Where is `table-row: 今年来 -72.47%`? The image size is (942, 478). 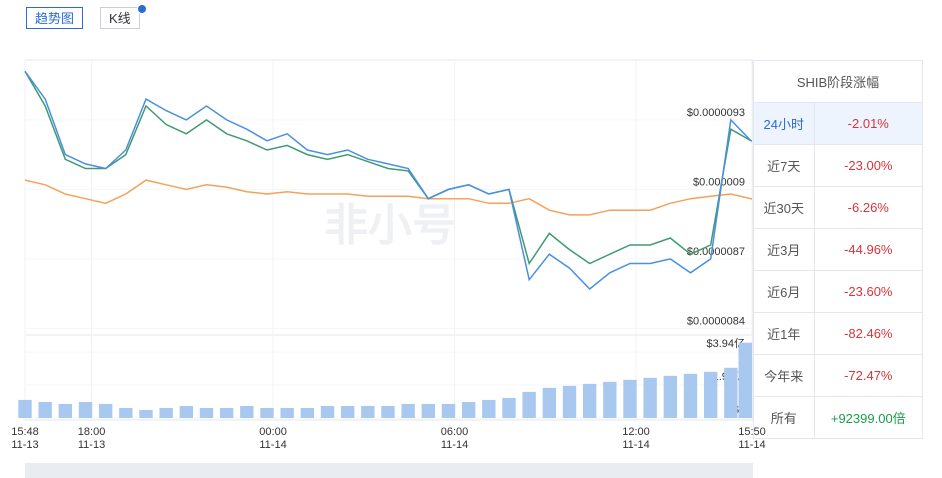 table-row: 今年来 -72.47% is located at coordinates (838, 375).